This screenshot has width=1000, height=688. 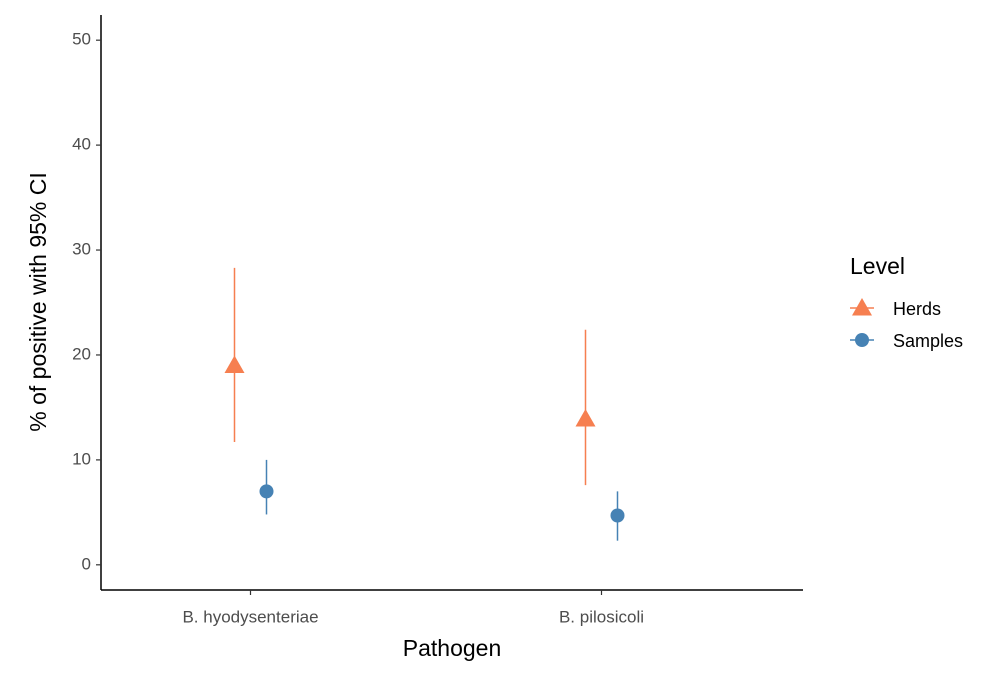 What do you see at coordinates (81, 39) in the screenshot?
I see `y-tick-label: 50` at bounding box center [81, 39].